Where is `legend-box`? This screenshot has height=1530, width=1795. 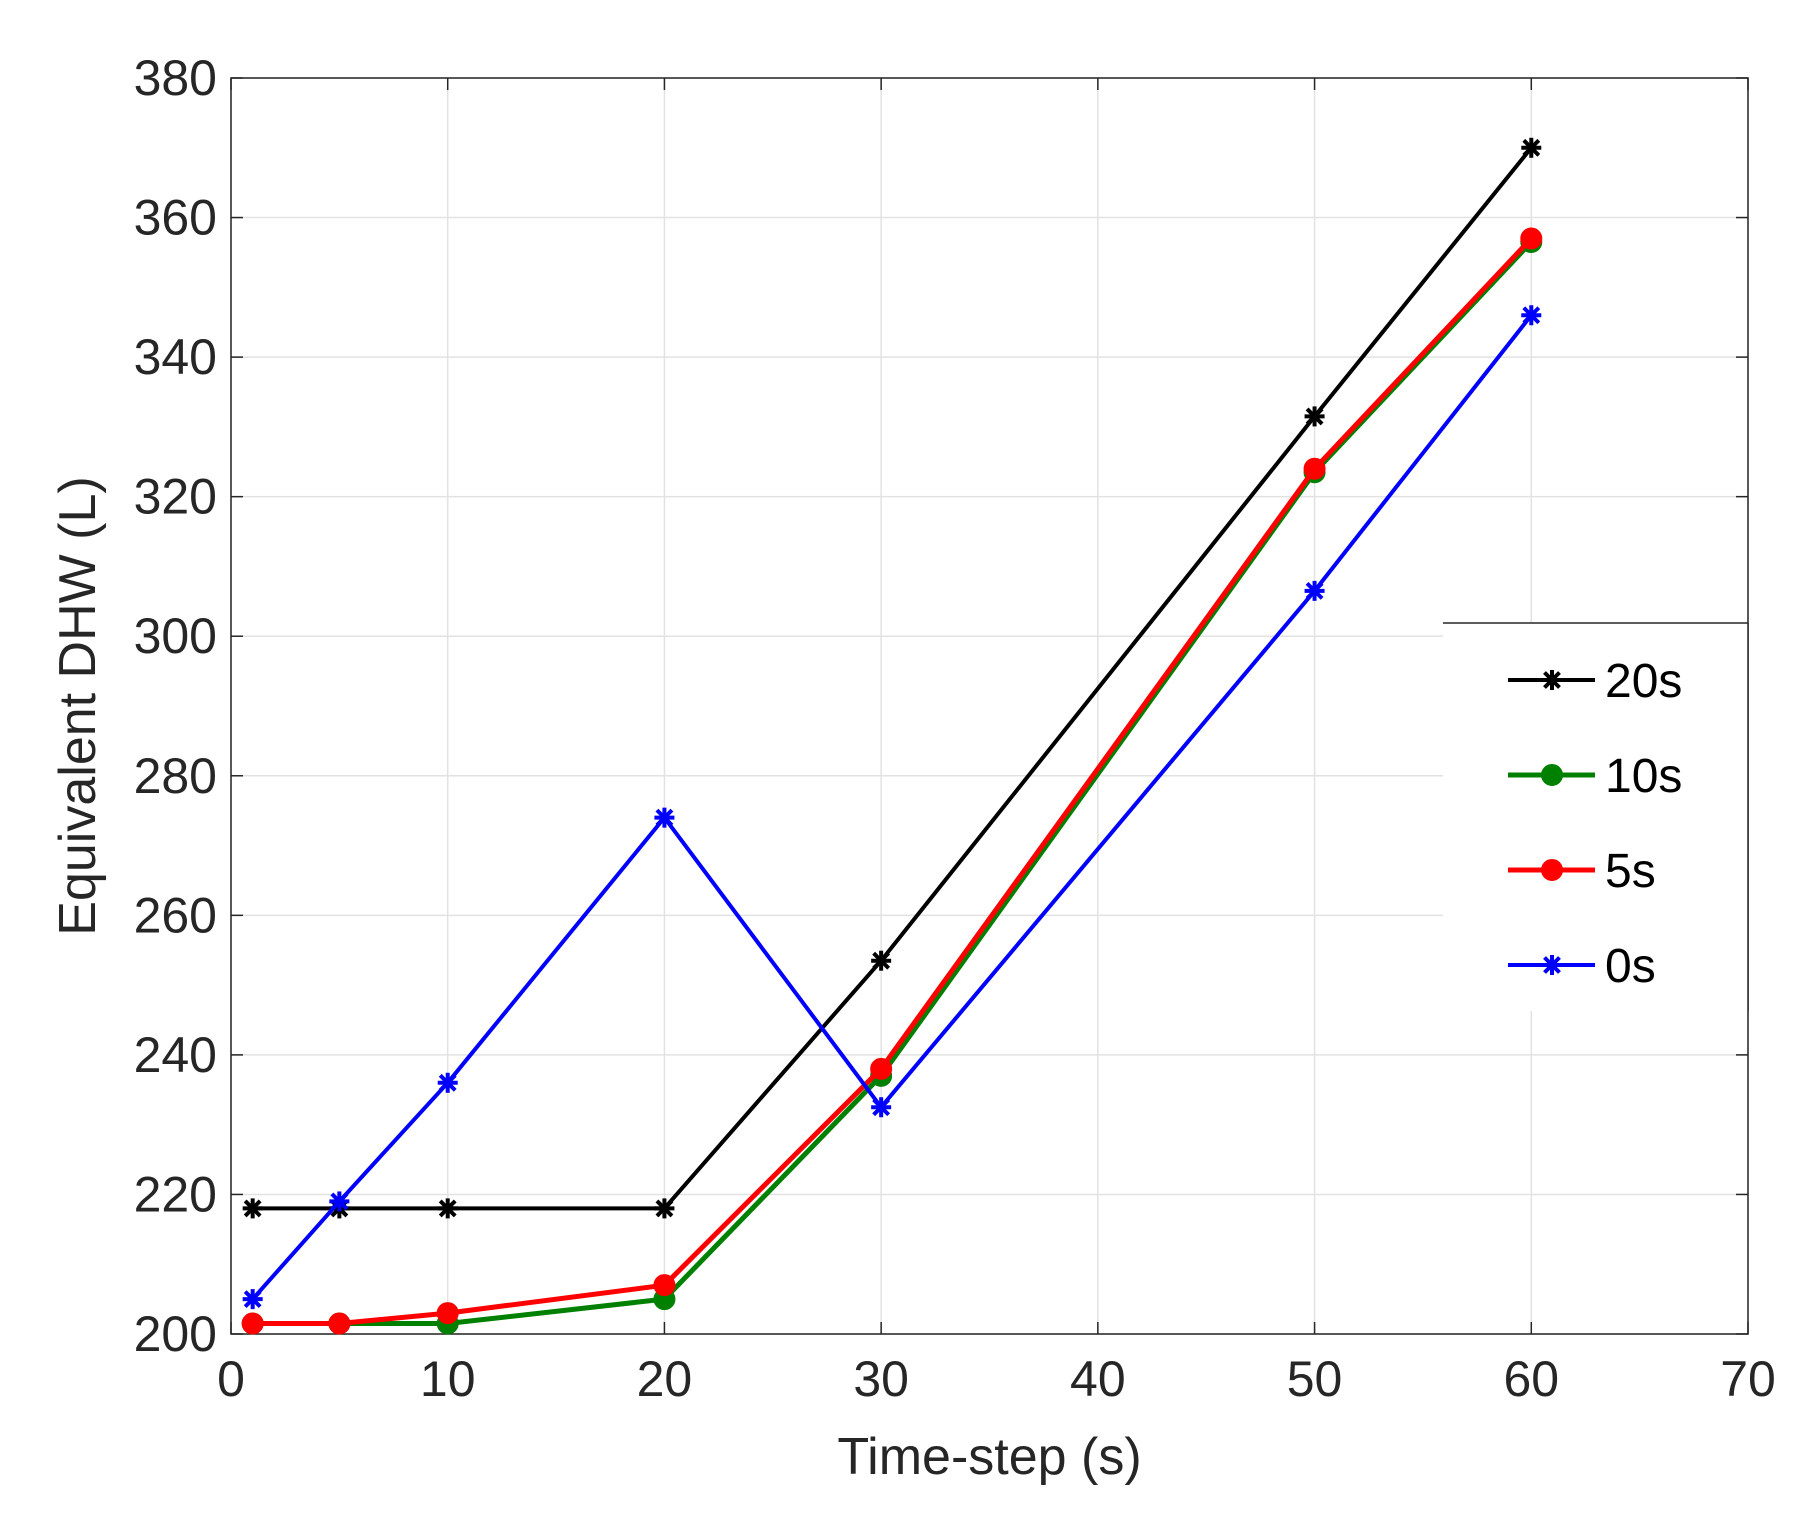 legend-box is located at coordinates (1595, 817).